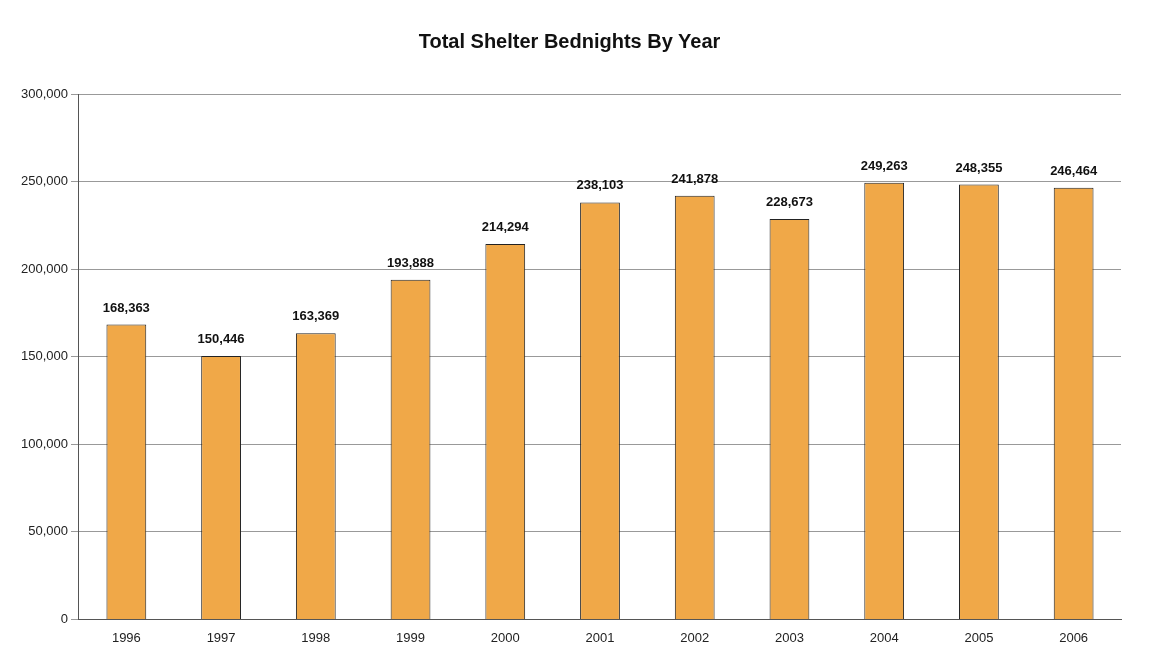 This screenshot has height=662, width=1149. I want to click on data-label: 193,888, so click(411, 262).